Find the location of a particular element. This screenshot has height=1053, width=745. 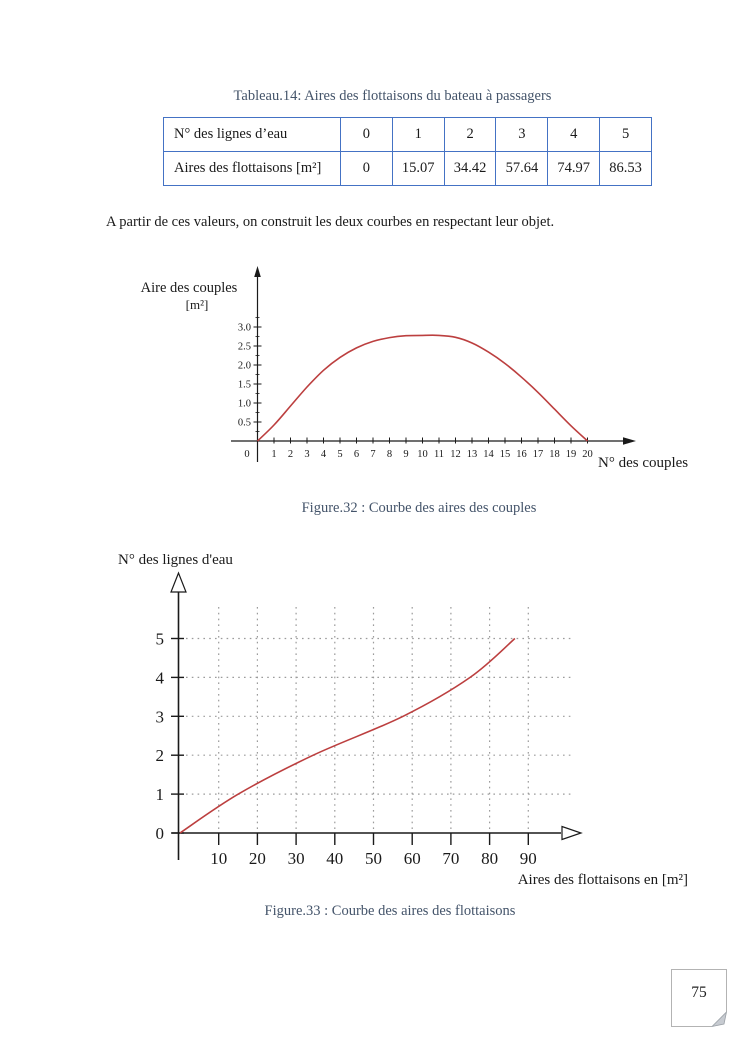

x-tick-label: 7 is located at coordinates (372, 454).